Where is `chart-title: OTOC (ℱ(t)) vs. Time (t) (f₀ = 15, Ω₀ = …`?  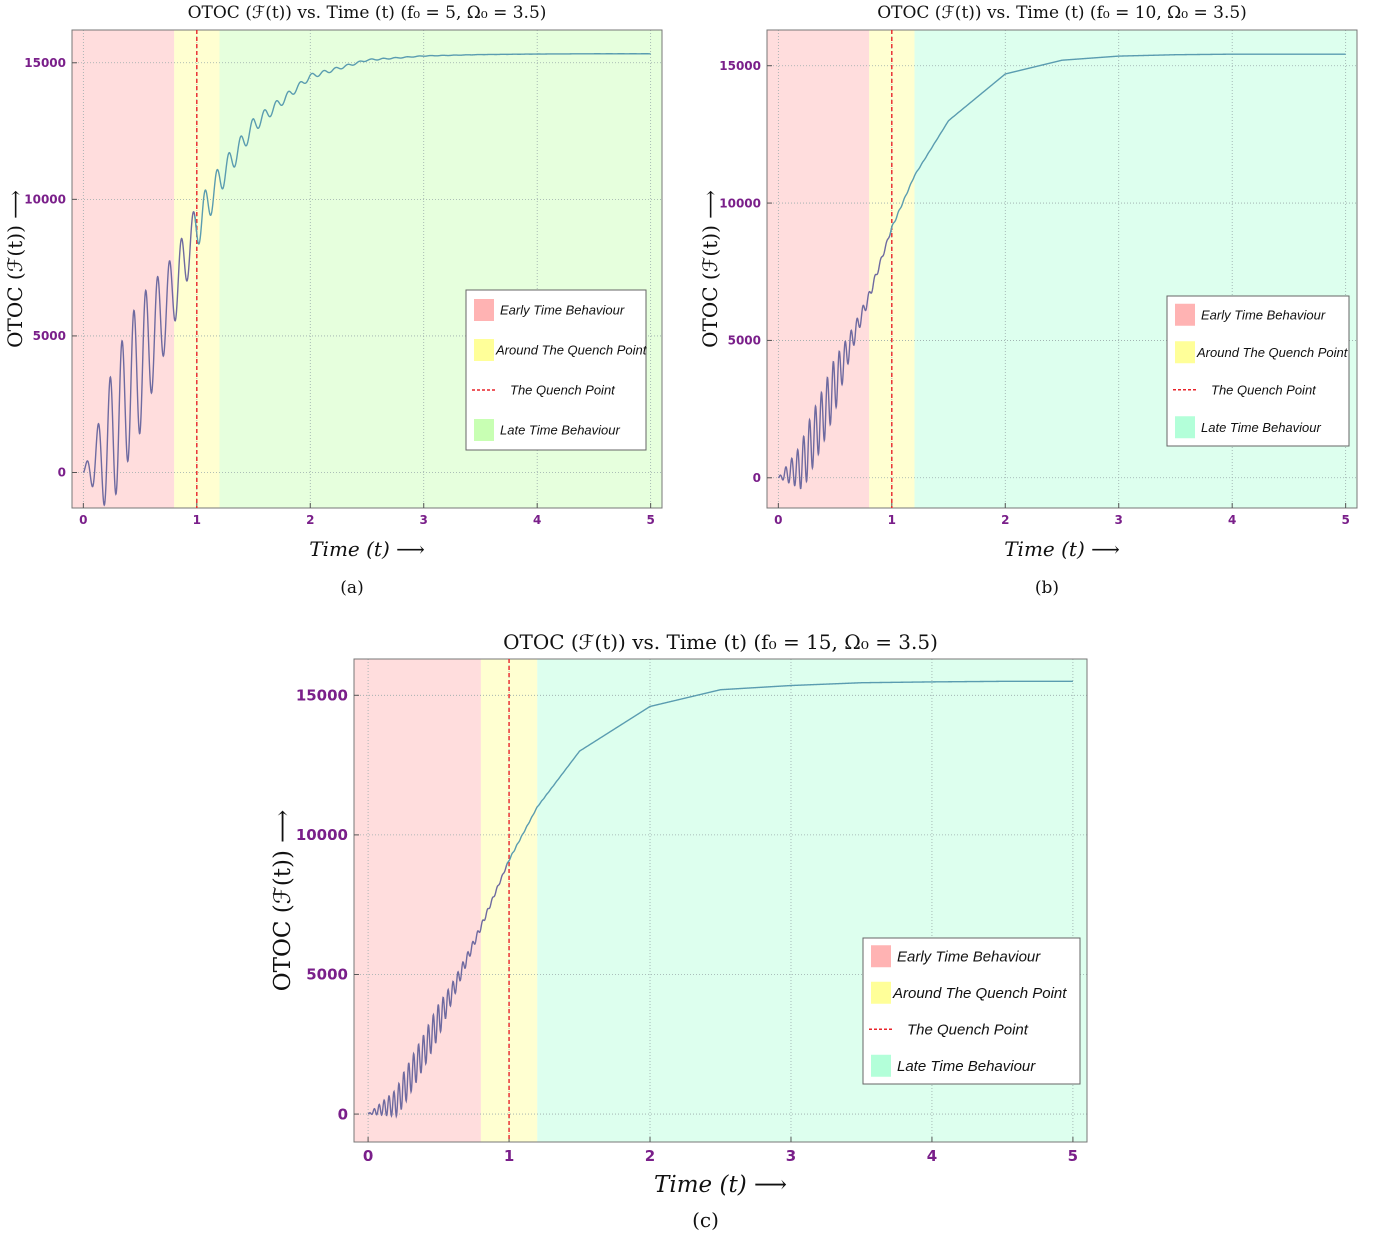
chart-title: OTOC (ℱ(t)) vs. Time (t) (f₀ = 15, Ω₀ = … is located at coordinates (720, 642).